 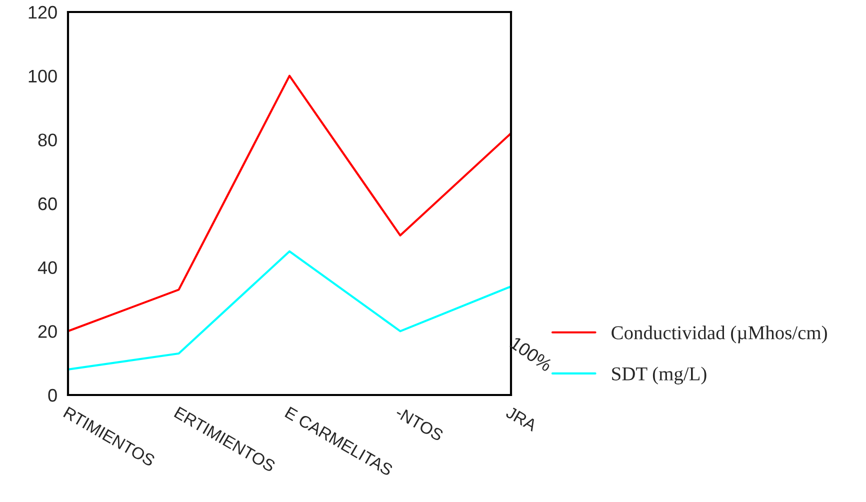 What do you see at coordinates (52, 395) in the screenshot?
I see `y-tick-label: 0` at bounding box center [52, 395].